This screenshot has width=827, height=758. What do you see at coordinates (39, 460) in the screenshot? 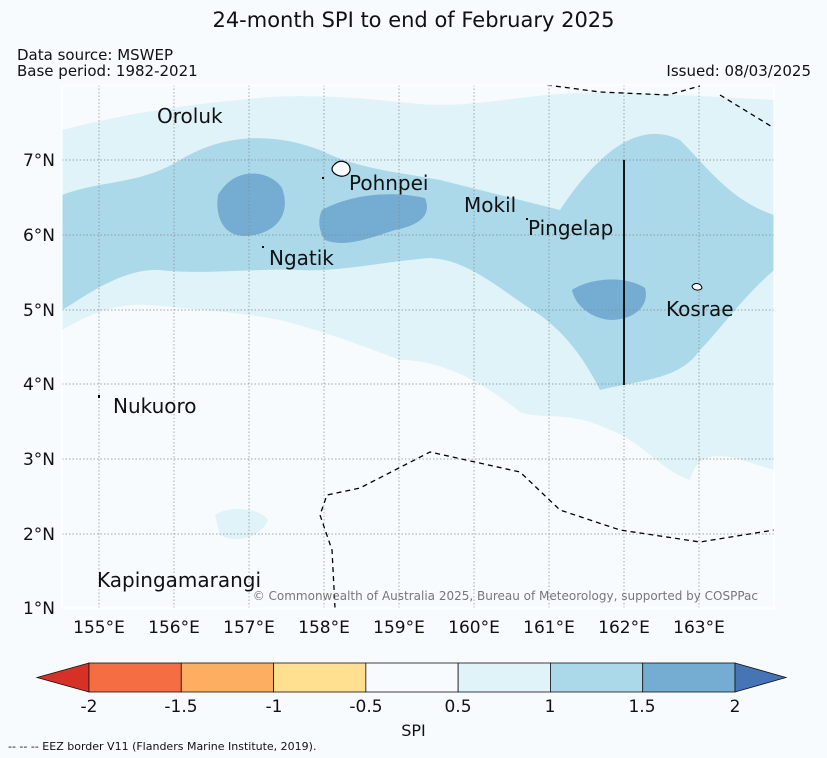
I see `lat-label: 3°N` at bounding box center [39, 460].